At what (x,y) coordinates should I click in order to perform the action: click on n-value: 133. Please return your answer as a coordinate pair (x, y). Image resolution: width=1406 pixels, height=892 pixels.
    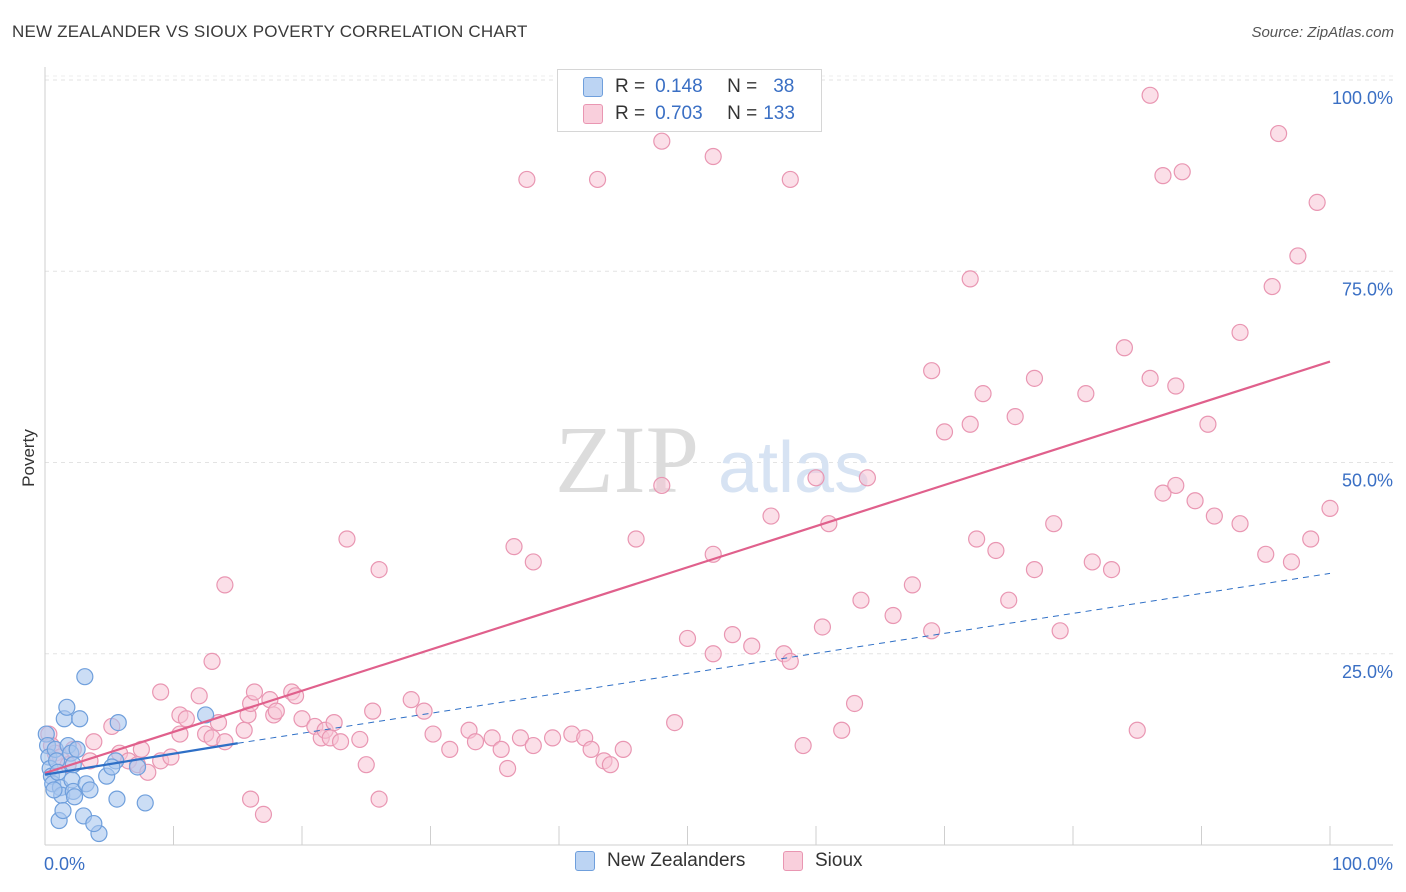
    Looking at the image, I should click on (779, 113).